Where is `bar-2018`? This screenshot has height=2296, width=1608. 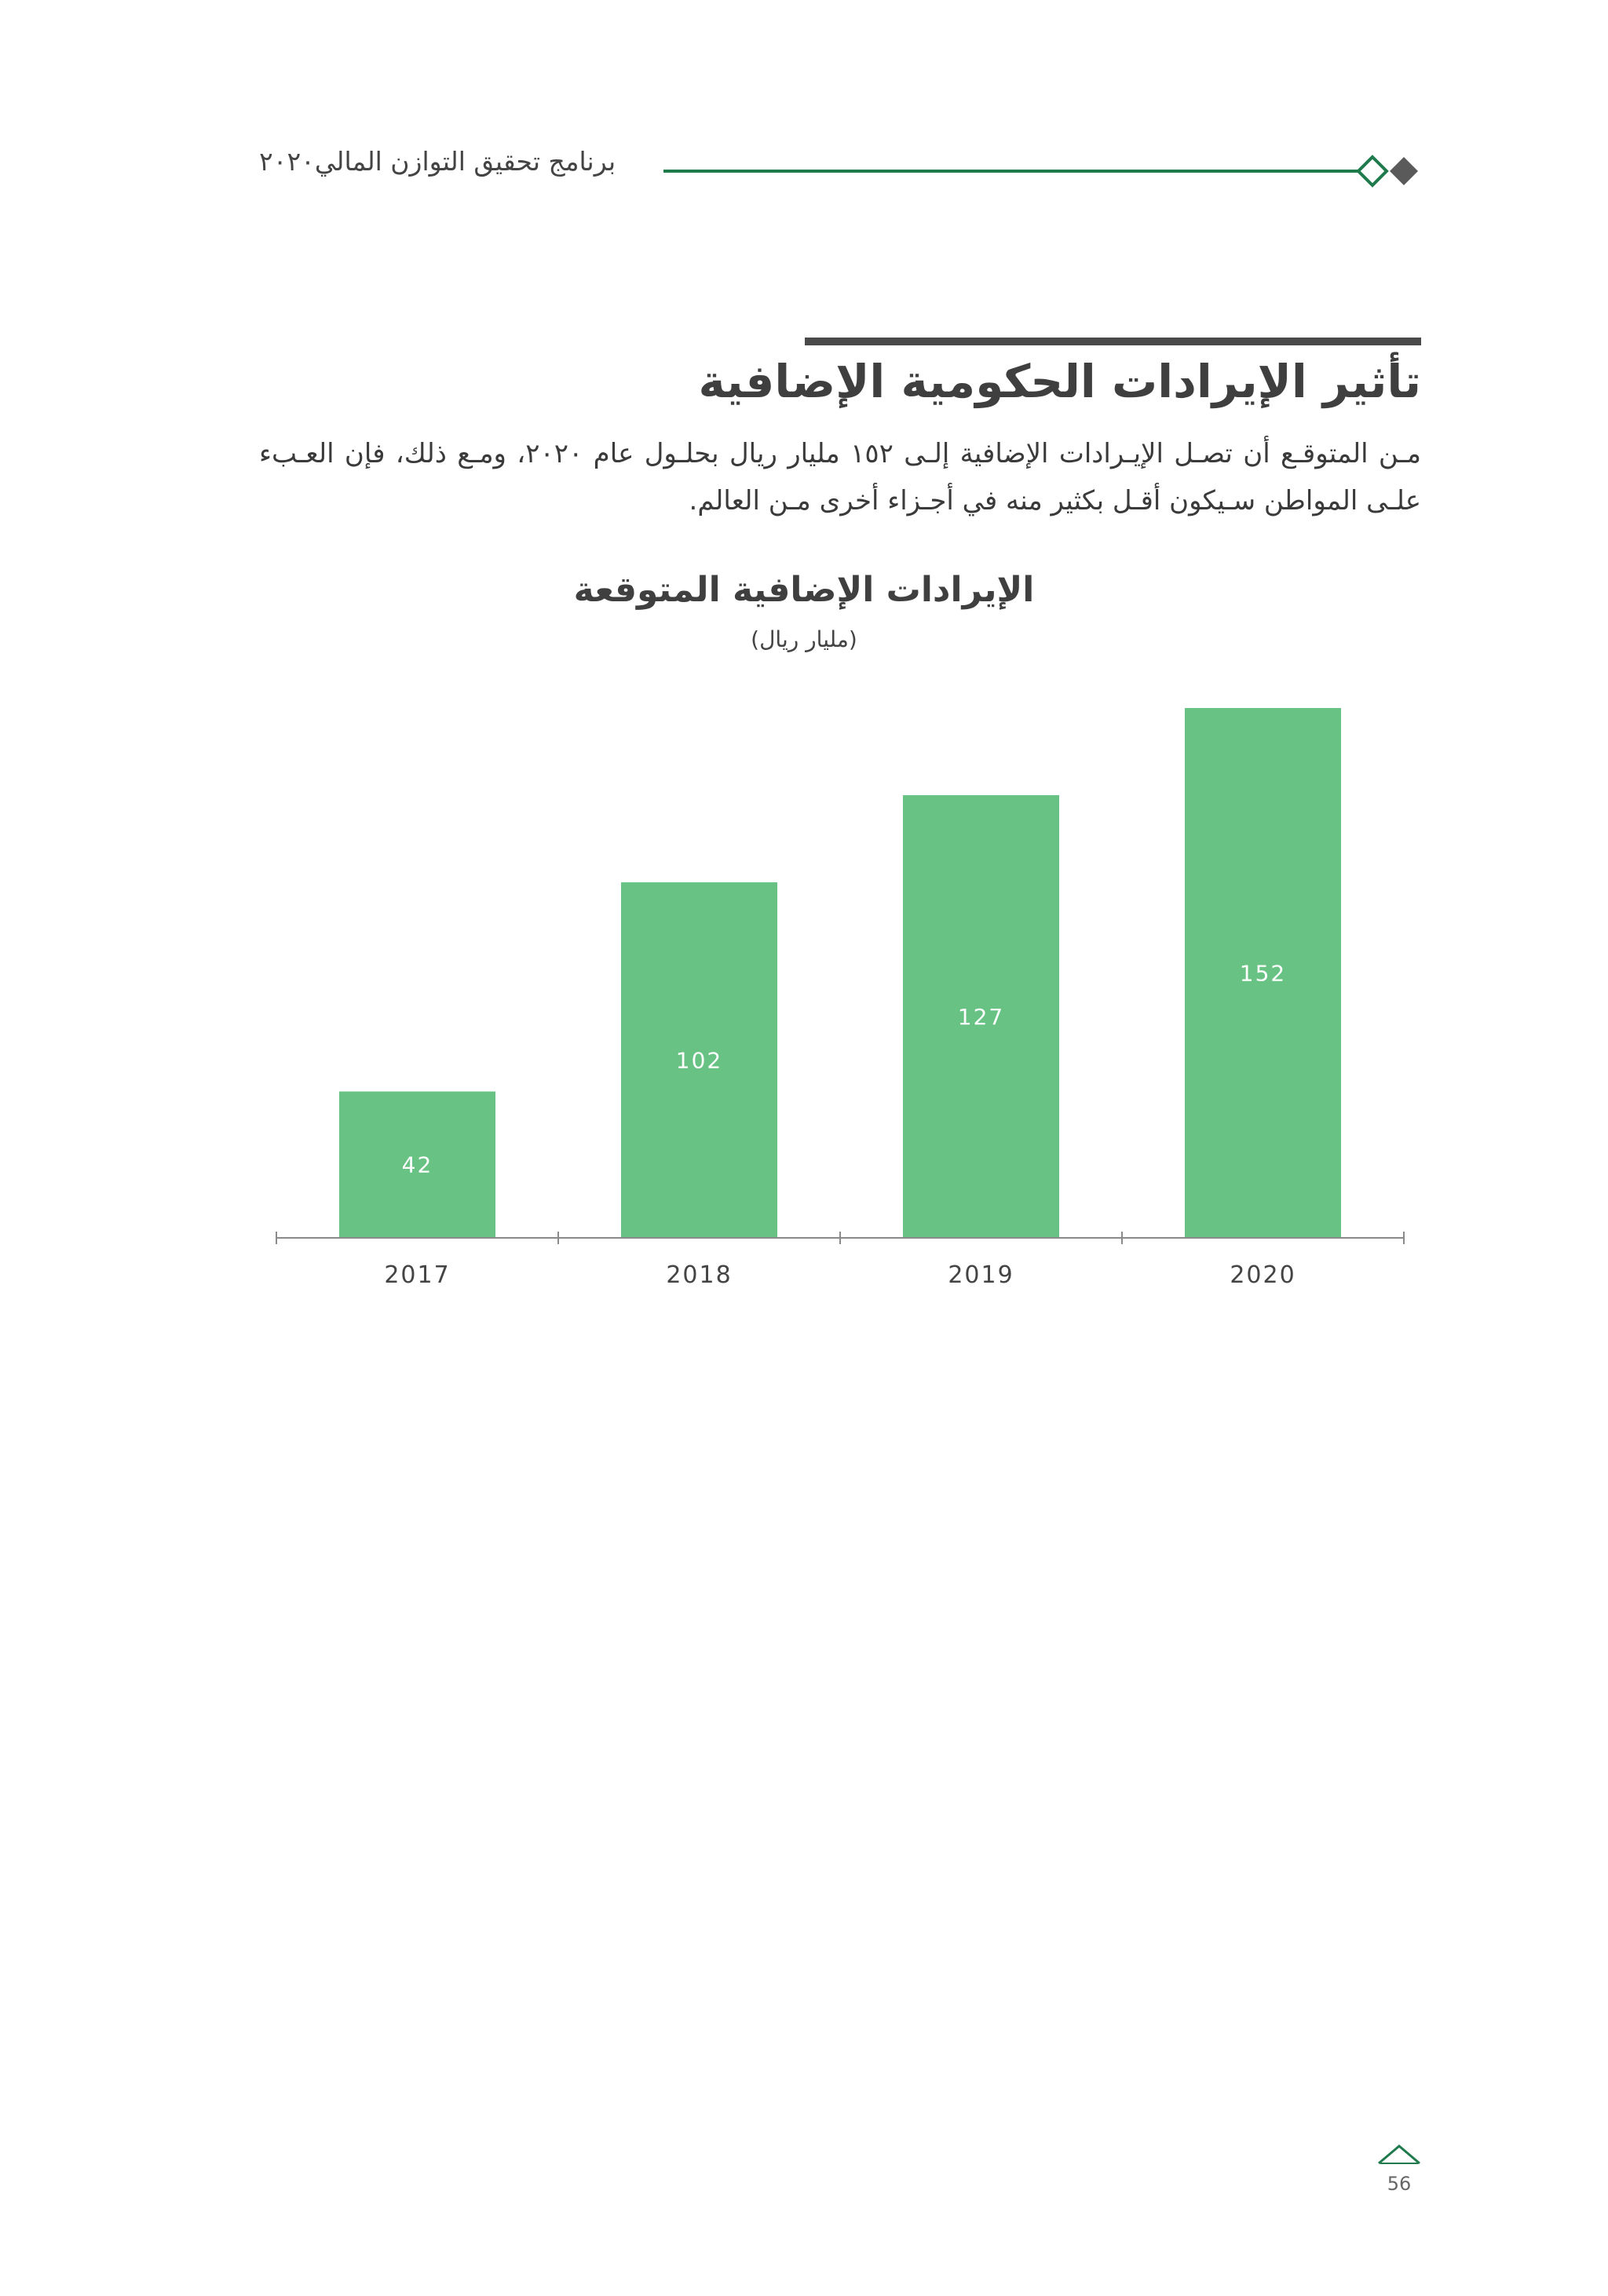 bar-2018 is located at coordinates (699, 1060).